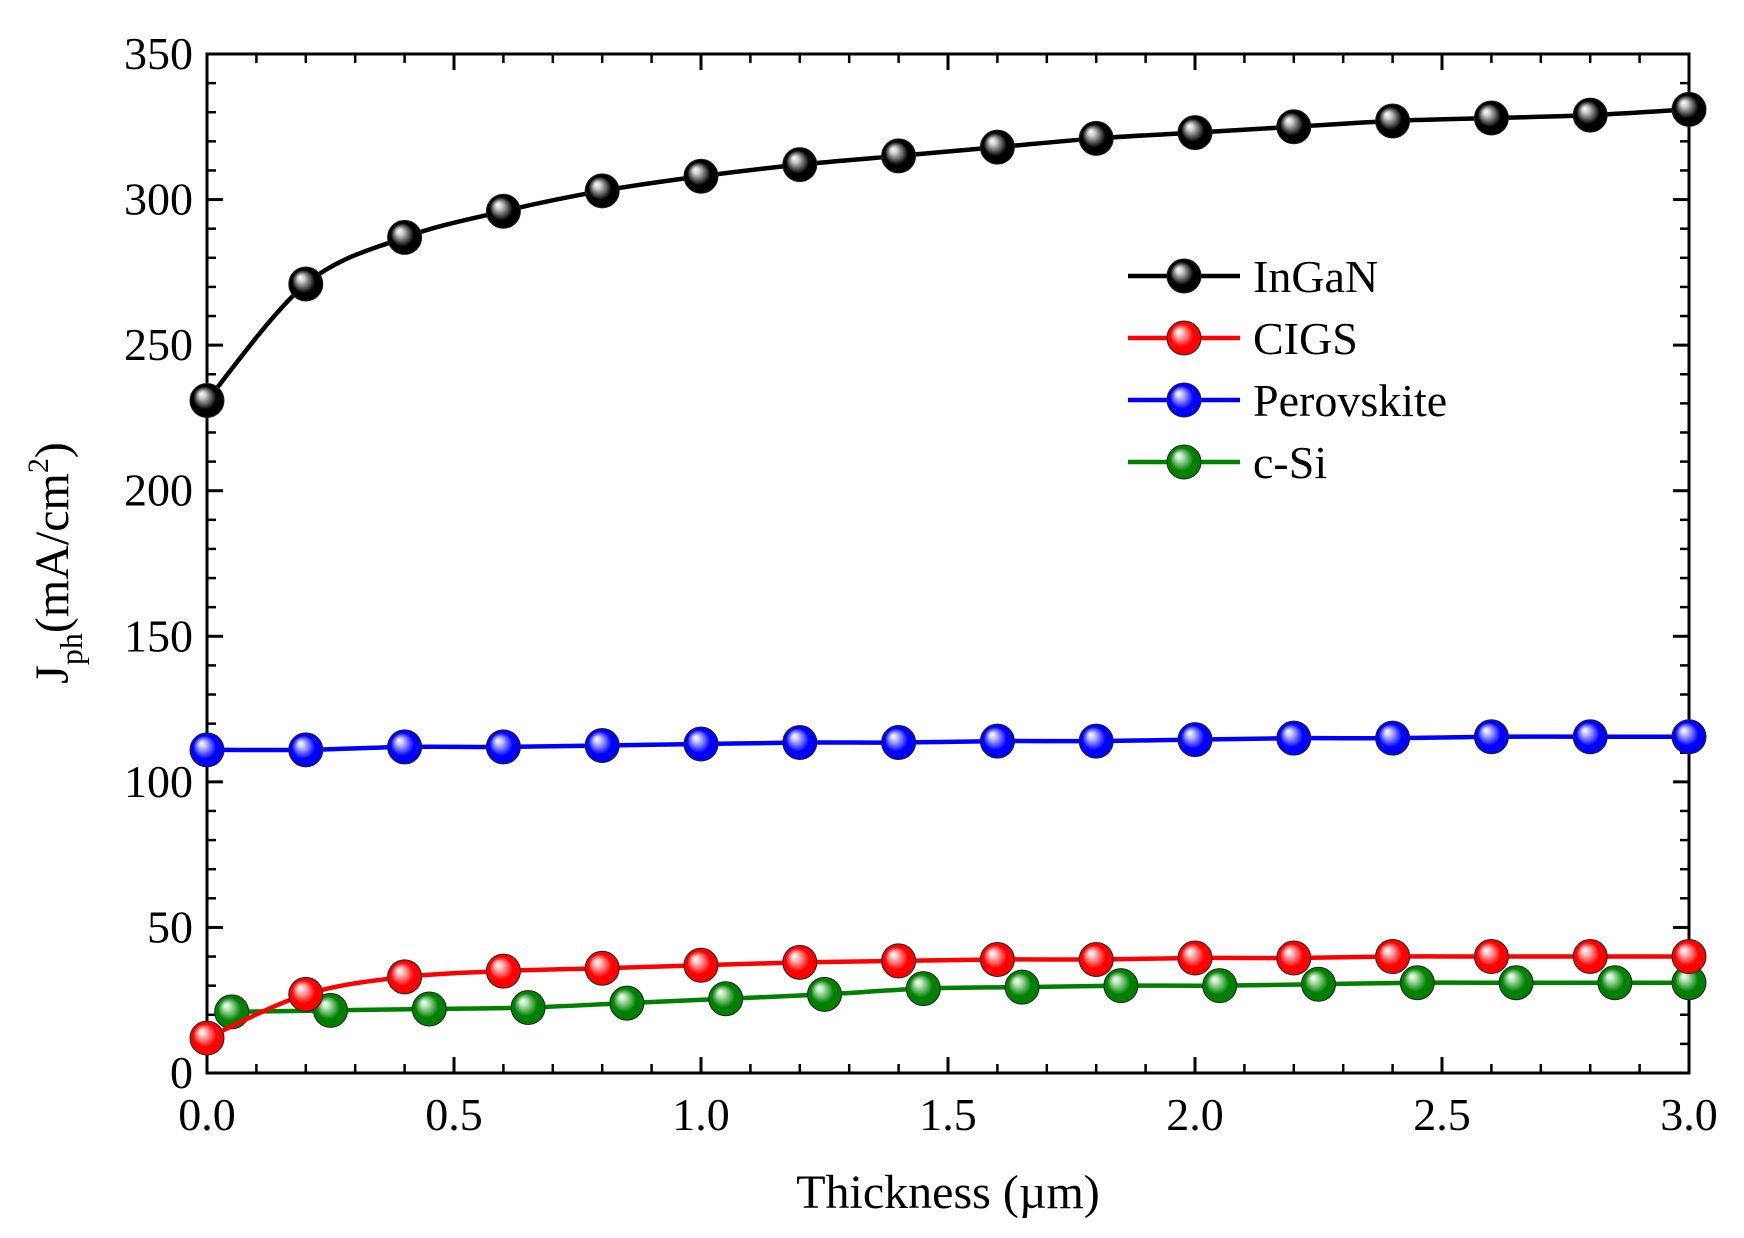 The height and width of the screenshot is (1238, 1744). Describe the element at coordinates (948, 1192) in the screenshot. I see `x-axis-title: Thickness (µm)` at that location.